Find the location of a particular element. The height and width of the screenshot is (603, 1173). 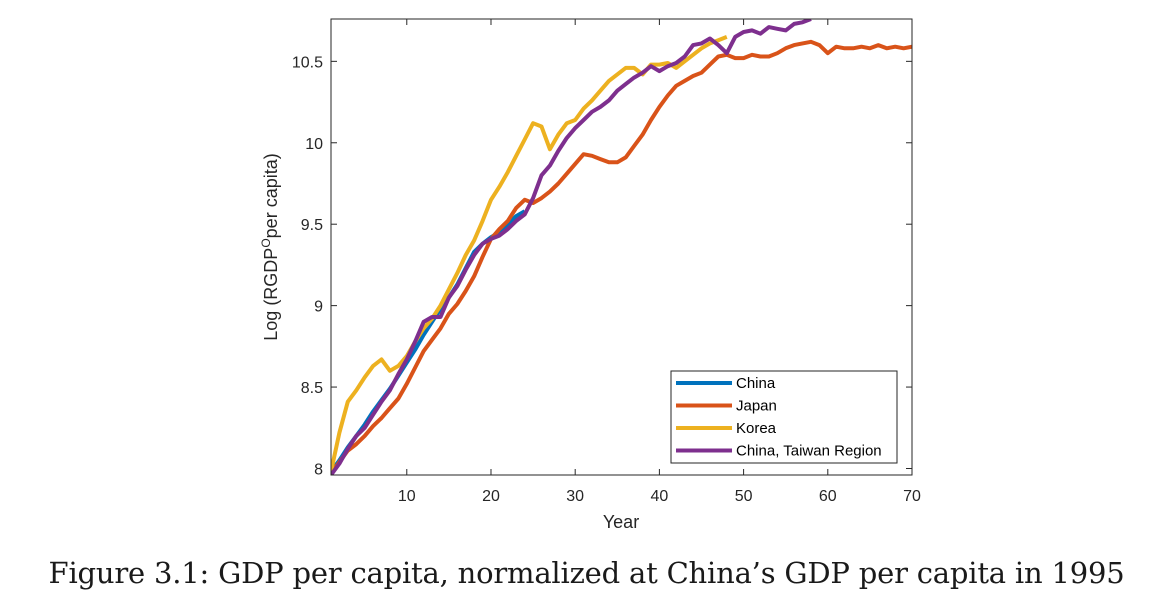

legend-label-china: China is located at coordinates (756, 383).